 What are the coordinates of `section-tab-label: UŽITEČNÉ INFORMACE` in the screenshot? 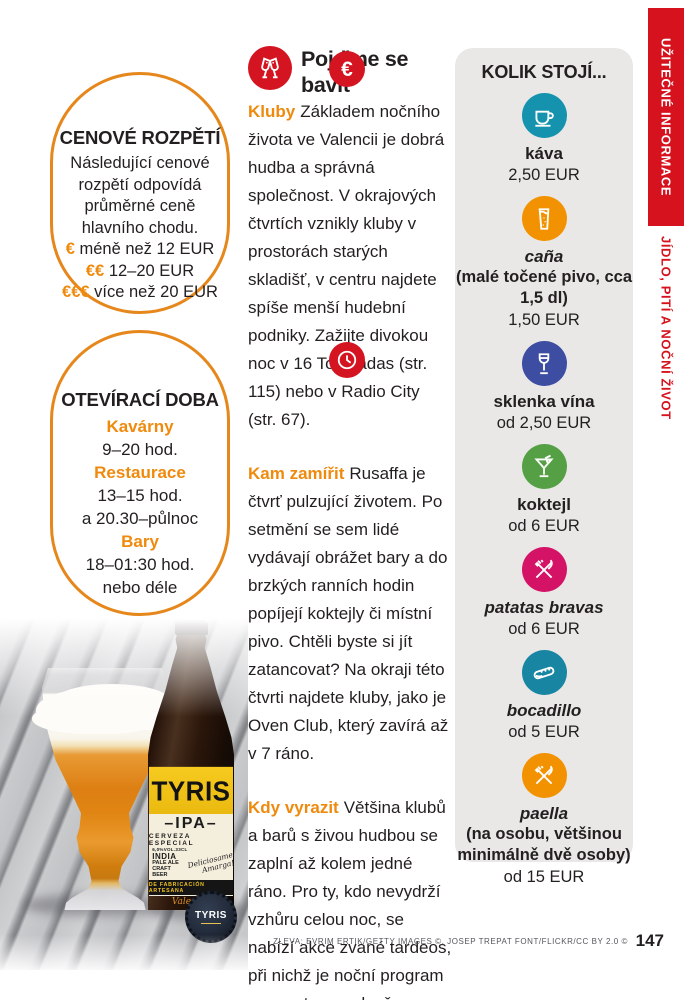 It's located at (666, 117).